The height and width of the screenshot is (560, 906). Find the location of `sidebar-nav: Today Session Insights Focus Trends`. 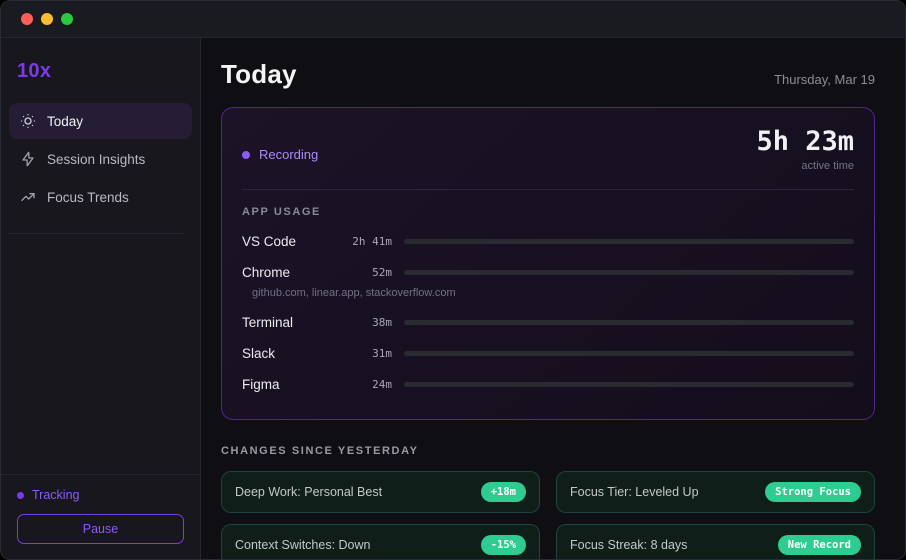

sidebar-nav: Today Session Insights Focus Trends is located at coordinates (100, 158).